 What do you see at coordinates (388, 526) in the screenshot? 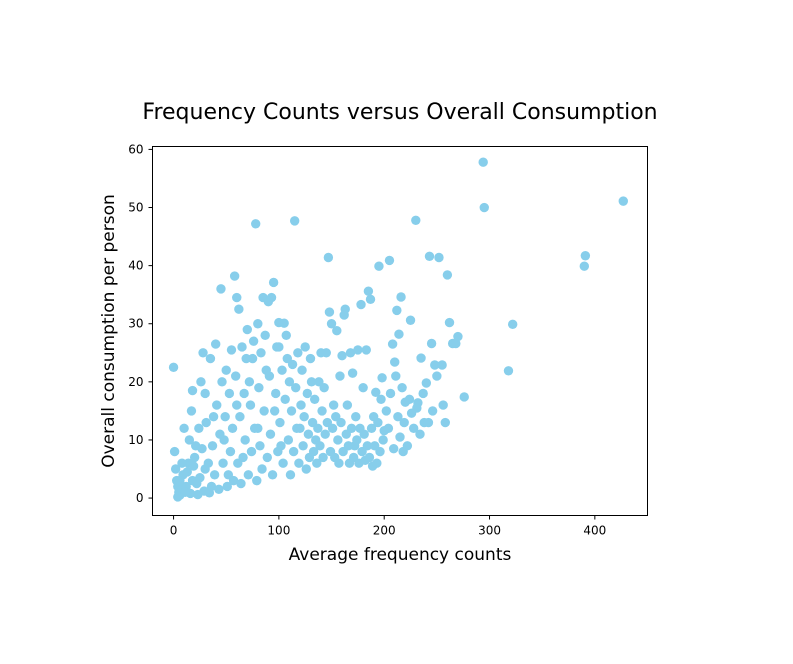
I see `x-axis-ticks: 0 100 200 300 400` at bounding box center [388, 526].